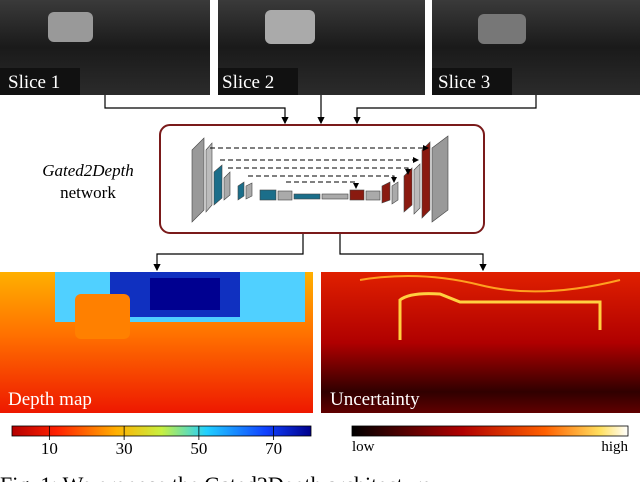 Image resolution: width=640 pixels, height=487 pixels. Describe the element at coordinates (273, 448) in the screenshot. I see `tick-label: 70` at that location.